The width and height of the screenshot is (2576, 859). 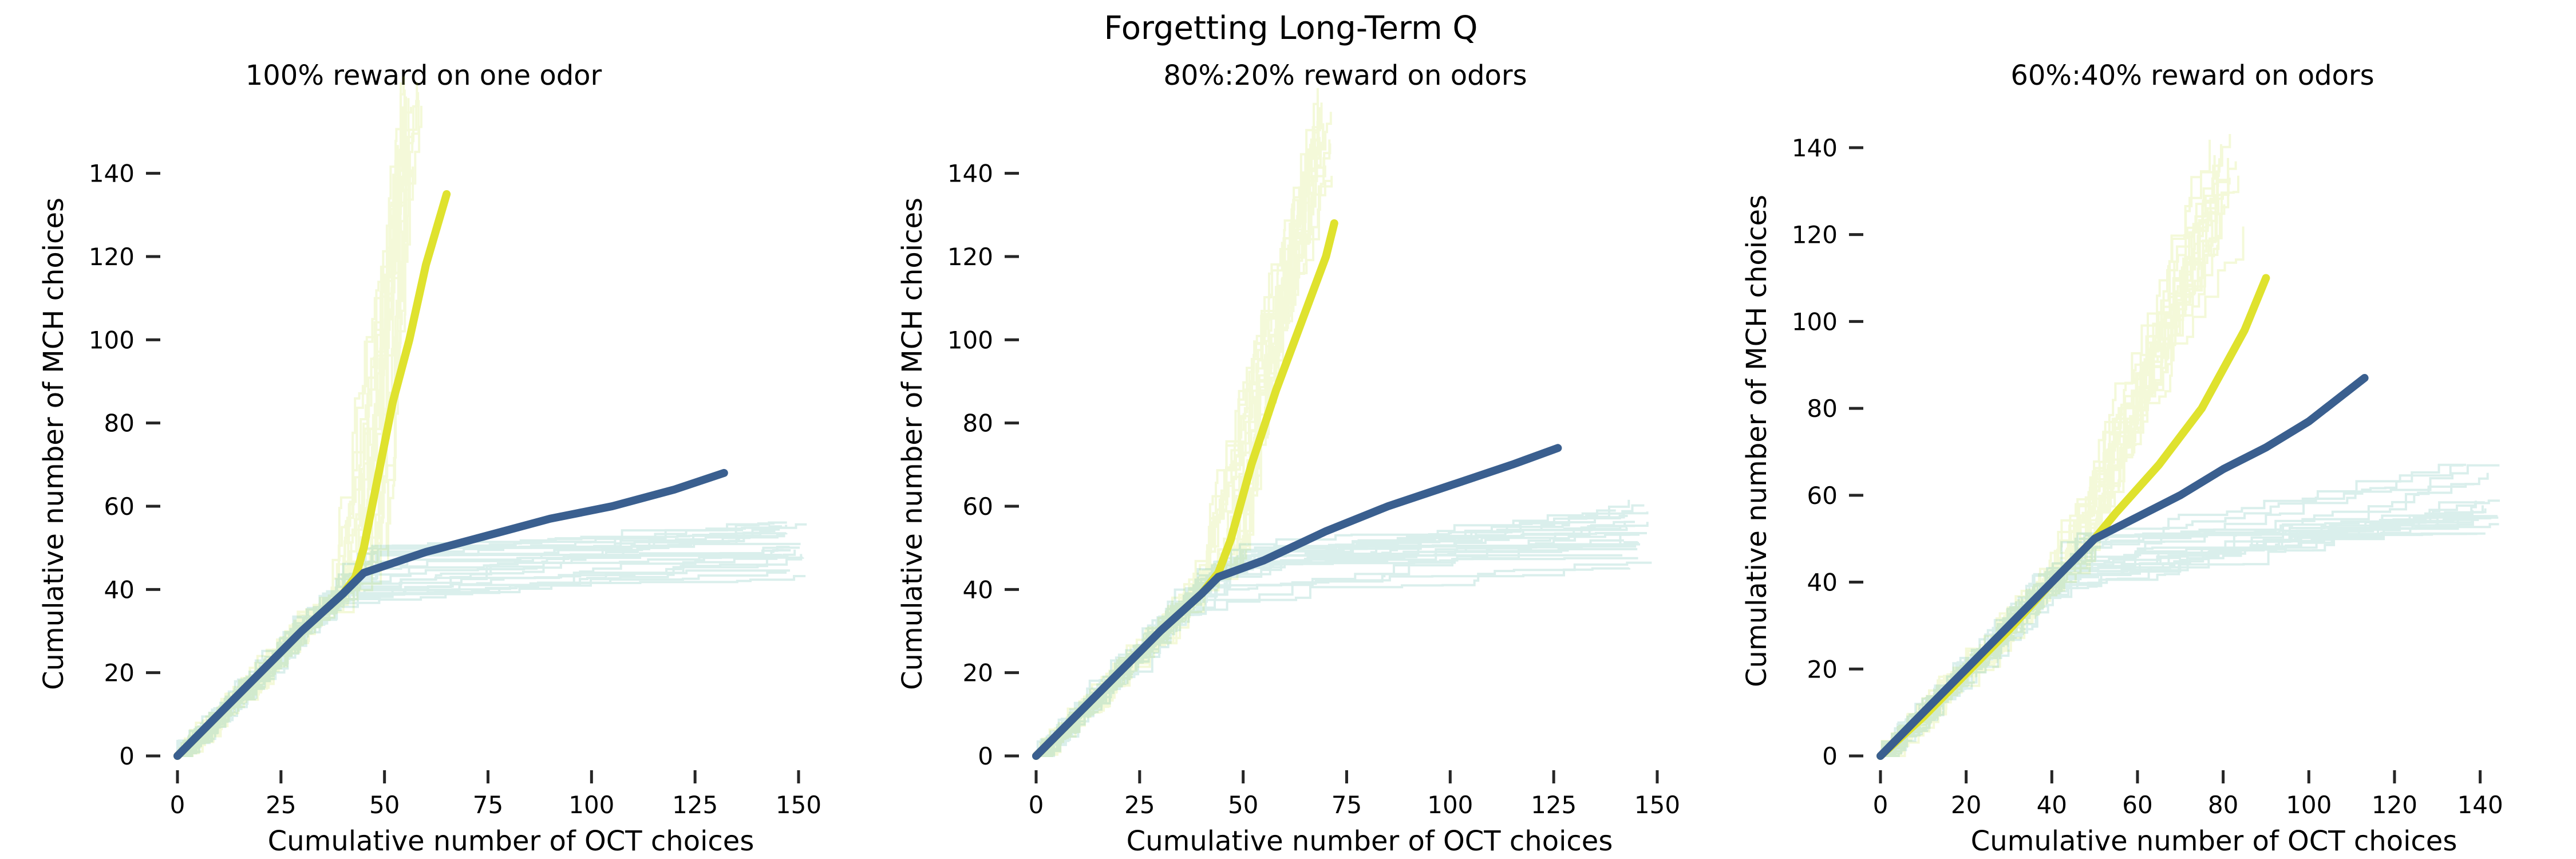 I want to click on x-tick-label: 25, so click(x=1139, y=805).